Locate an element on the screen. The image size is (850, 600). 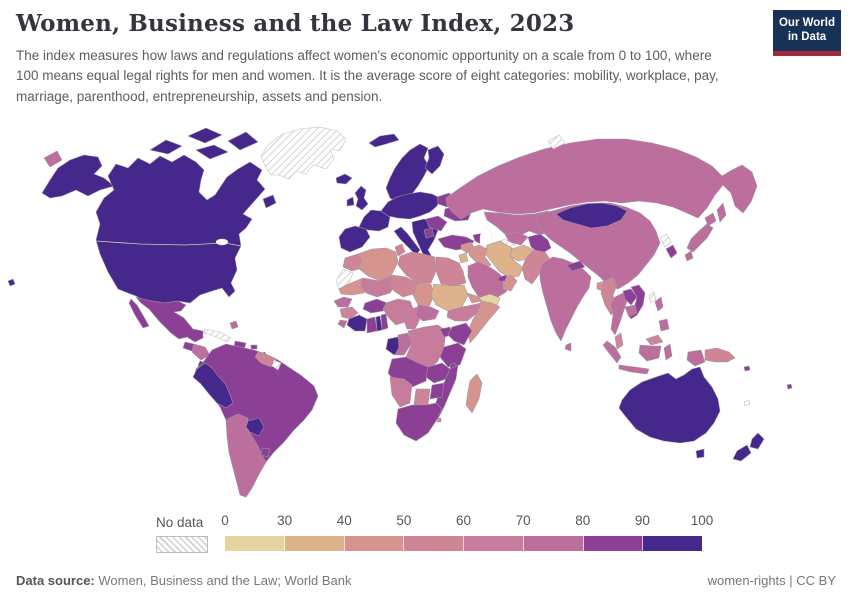
map-region-mexico is located at coordinates (169, 319).